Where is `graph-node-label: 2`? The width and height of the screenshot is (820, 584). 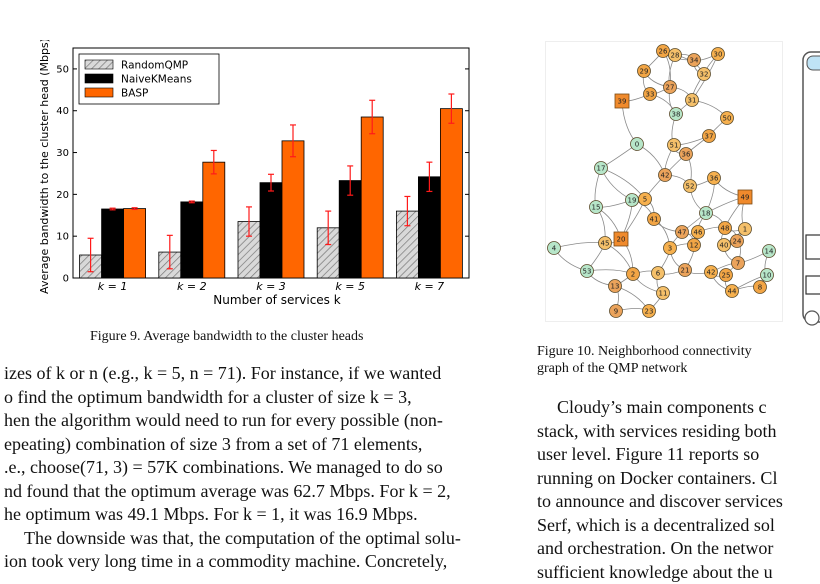
graph-node-label: 2 is located at coordinates (633, 275).